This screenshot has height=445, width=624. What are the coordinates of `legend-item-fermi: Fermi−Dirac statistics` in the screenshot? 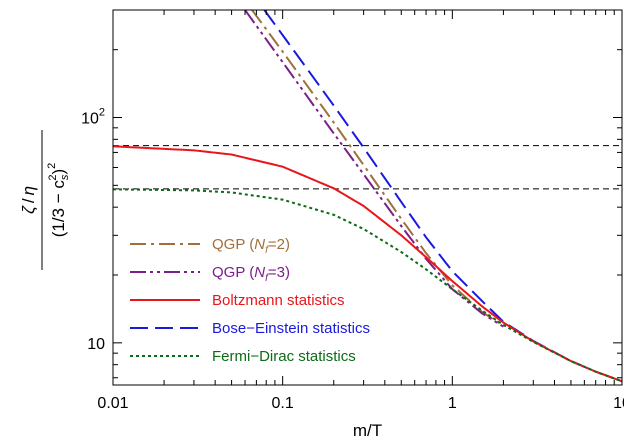 It's located at (243, 356).